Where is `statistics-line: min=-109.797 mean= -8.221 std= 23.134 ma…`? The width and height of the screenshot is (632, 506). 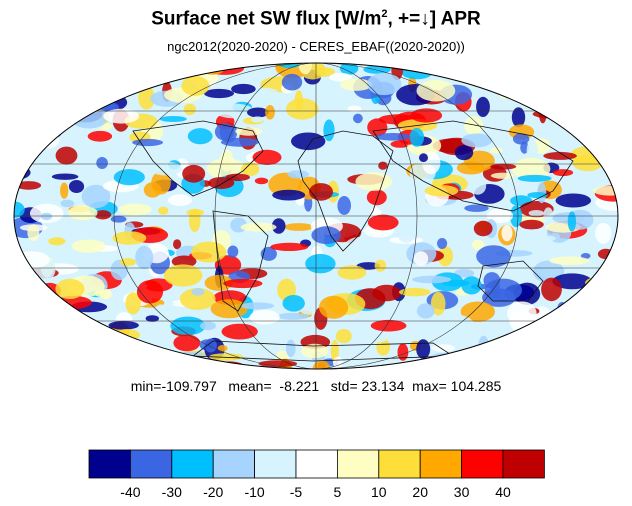 statistics-line: min=-109.797 mean= -8.221 std= 23.134 ma… is located at coordinates (316, 386).